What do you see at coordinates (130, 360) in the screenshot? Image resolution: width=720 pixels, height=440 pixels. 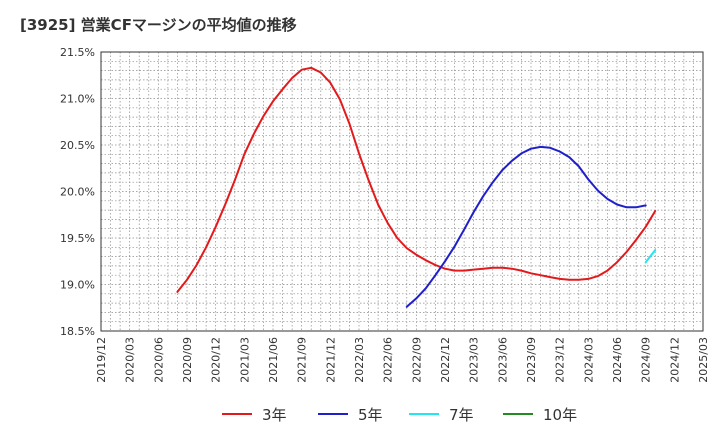 I see `x-tick-label: 2020/03` at bounding box center [130, 360].